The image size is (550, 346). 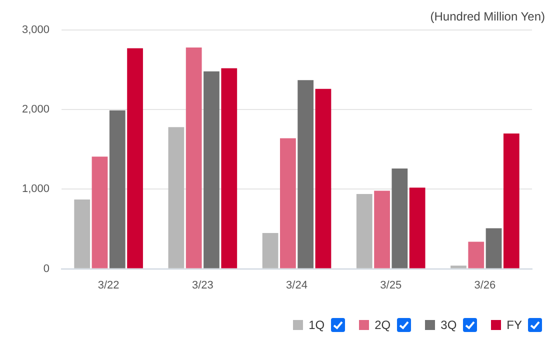 What do you see at coordinates (297, 285) in the screenshot?
I see `x-tick-label: 3/24` at bounding box center [297, 285].